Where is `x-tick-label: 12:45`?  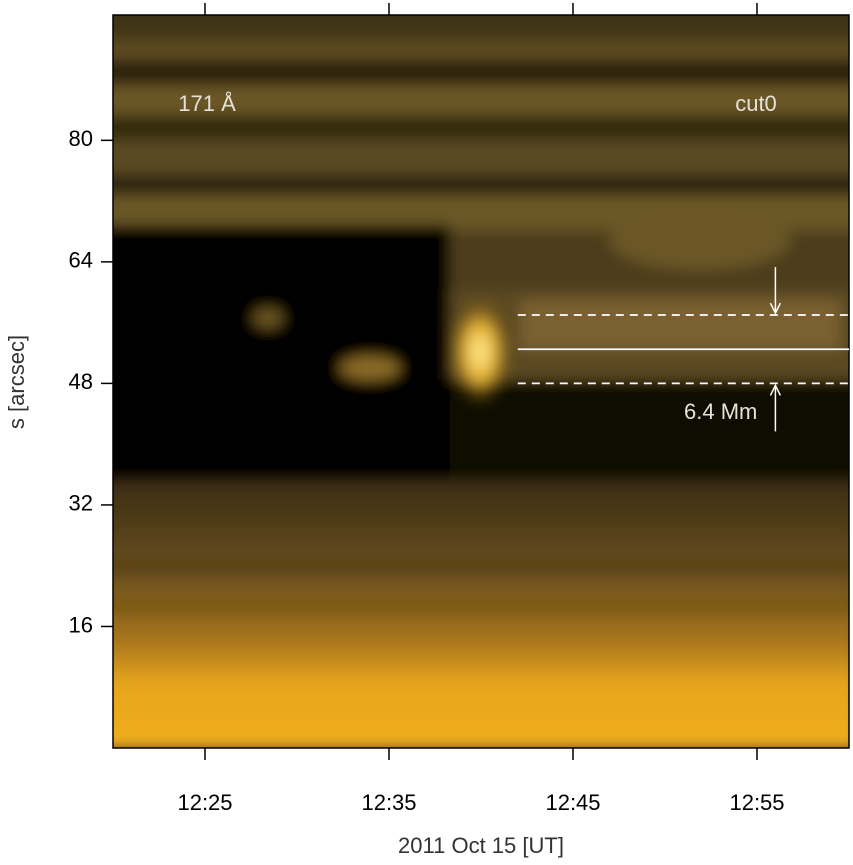
x-tick-label: 12:45 is located at coordinates (572, 802).